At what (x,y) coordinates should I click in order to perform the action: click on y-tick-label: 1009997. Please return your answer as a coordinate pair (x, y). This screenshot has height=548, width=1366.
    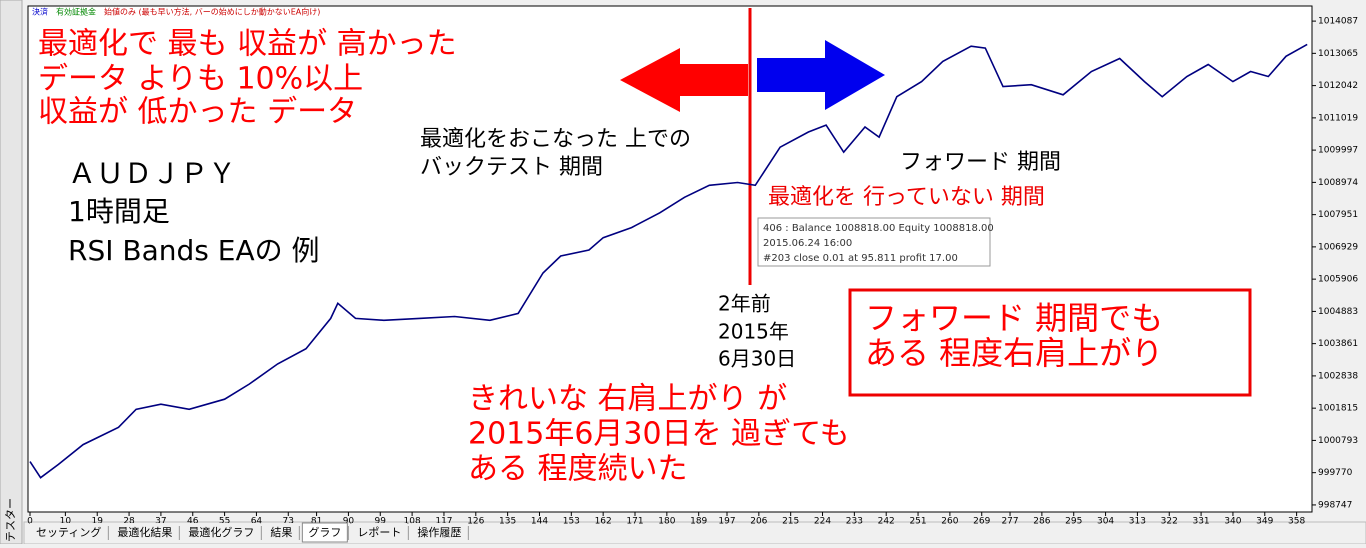
    Looking at the image, I should click on (1338, 151).